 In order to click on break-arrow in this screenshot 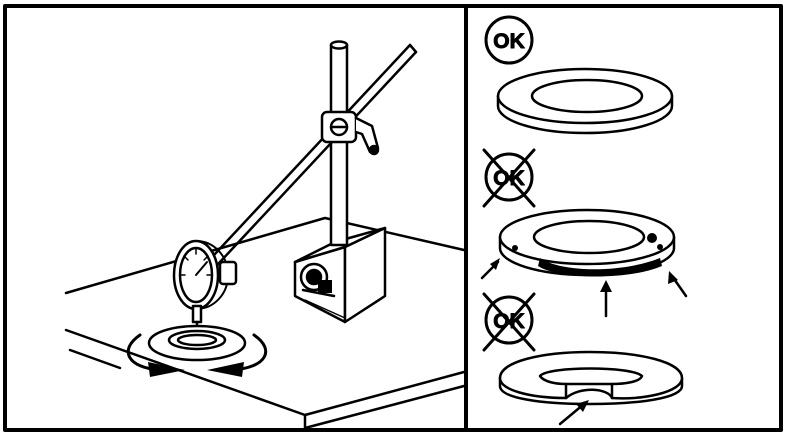, I will do `click(573, 413)`.